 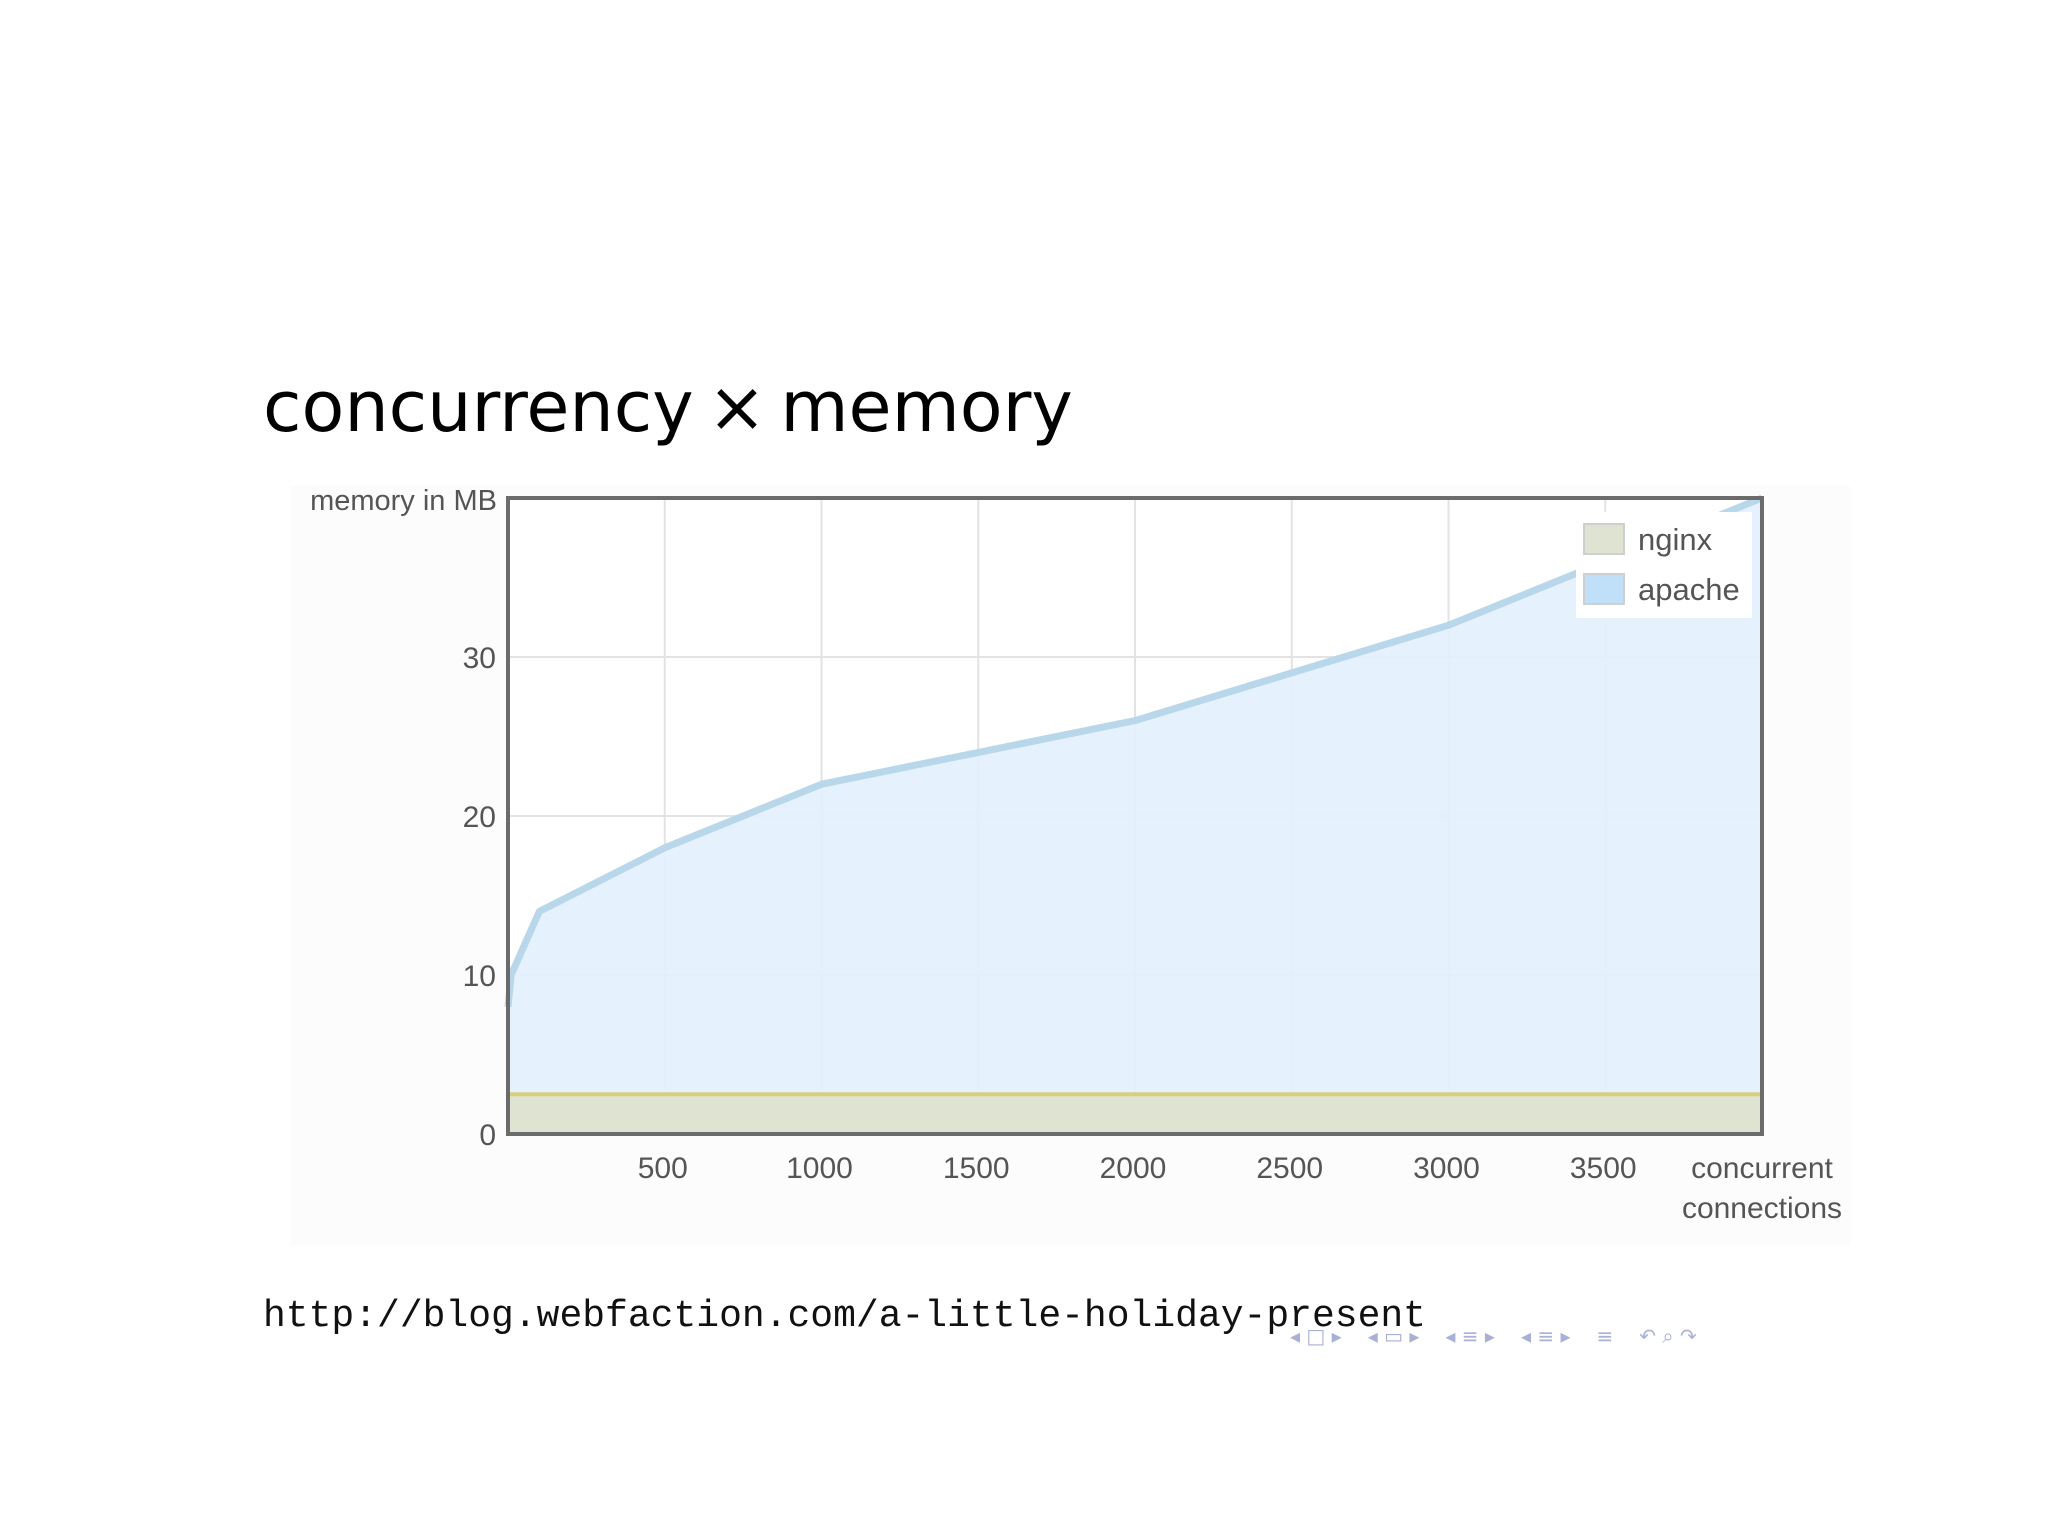 I want to click on slide-title-left: concurrency, so click(x=478, y=407).